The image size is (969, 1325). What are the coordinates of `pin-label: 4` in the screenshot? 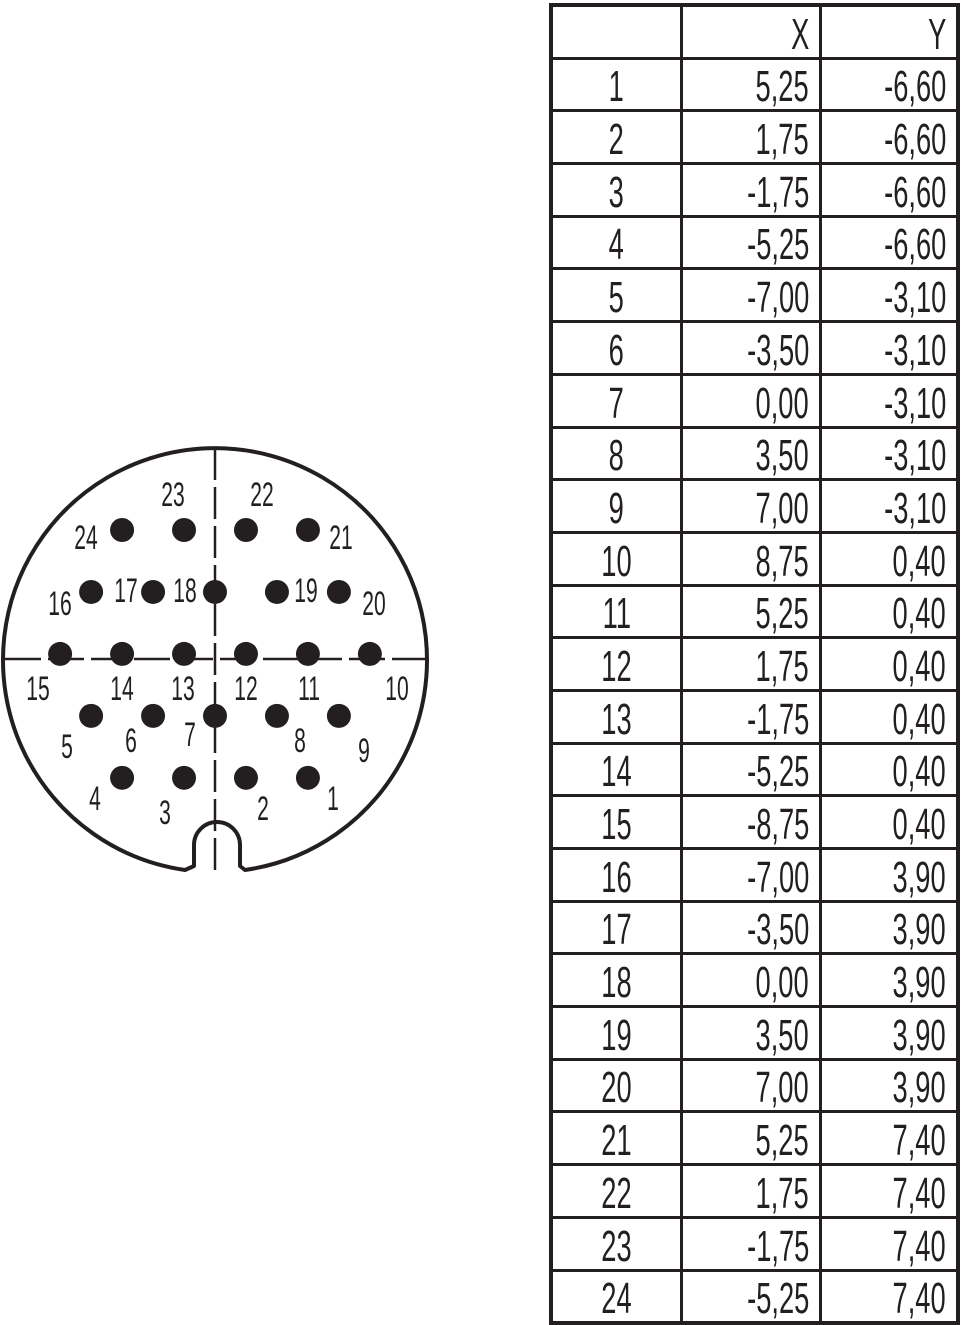 It's located at (95, 798).